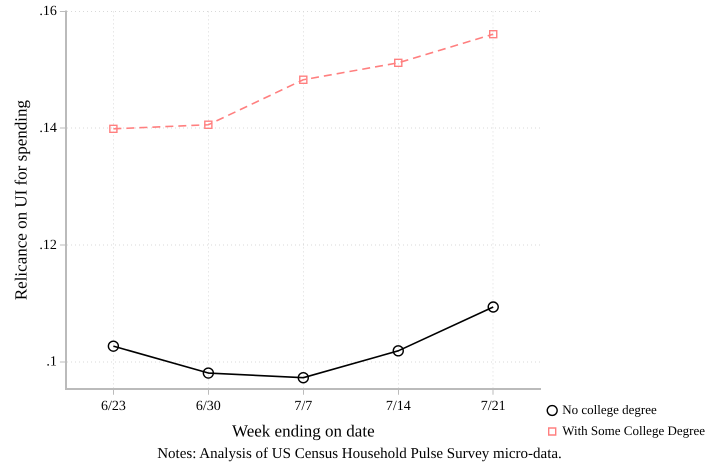 The image size is (719, 476). What do you see at coordinates (303, 430) in the screenshot?
I see `x-axis-title: Week ending on date` at bounding box center [303, 430].